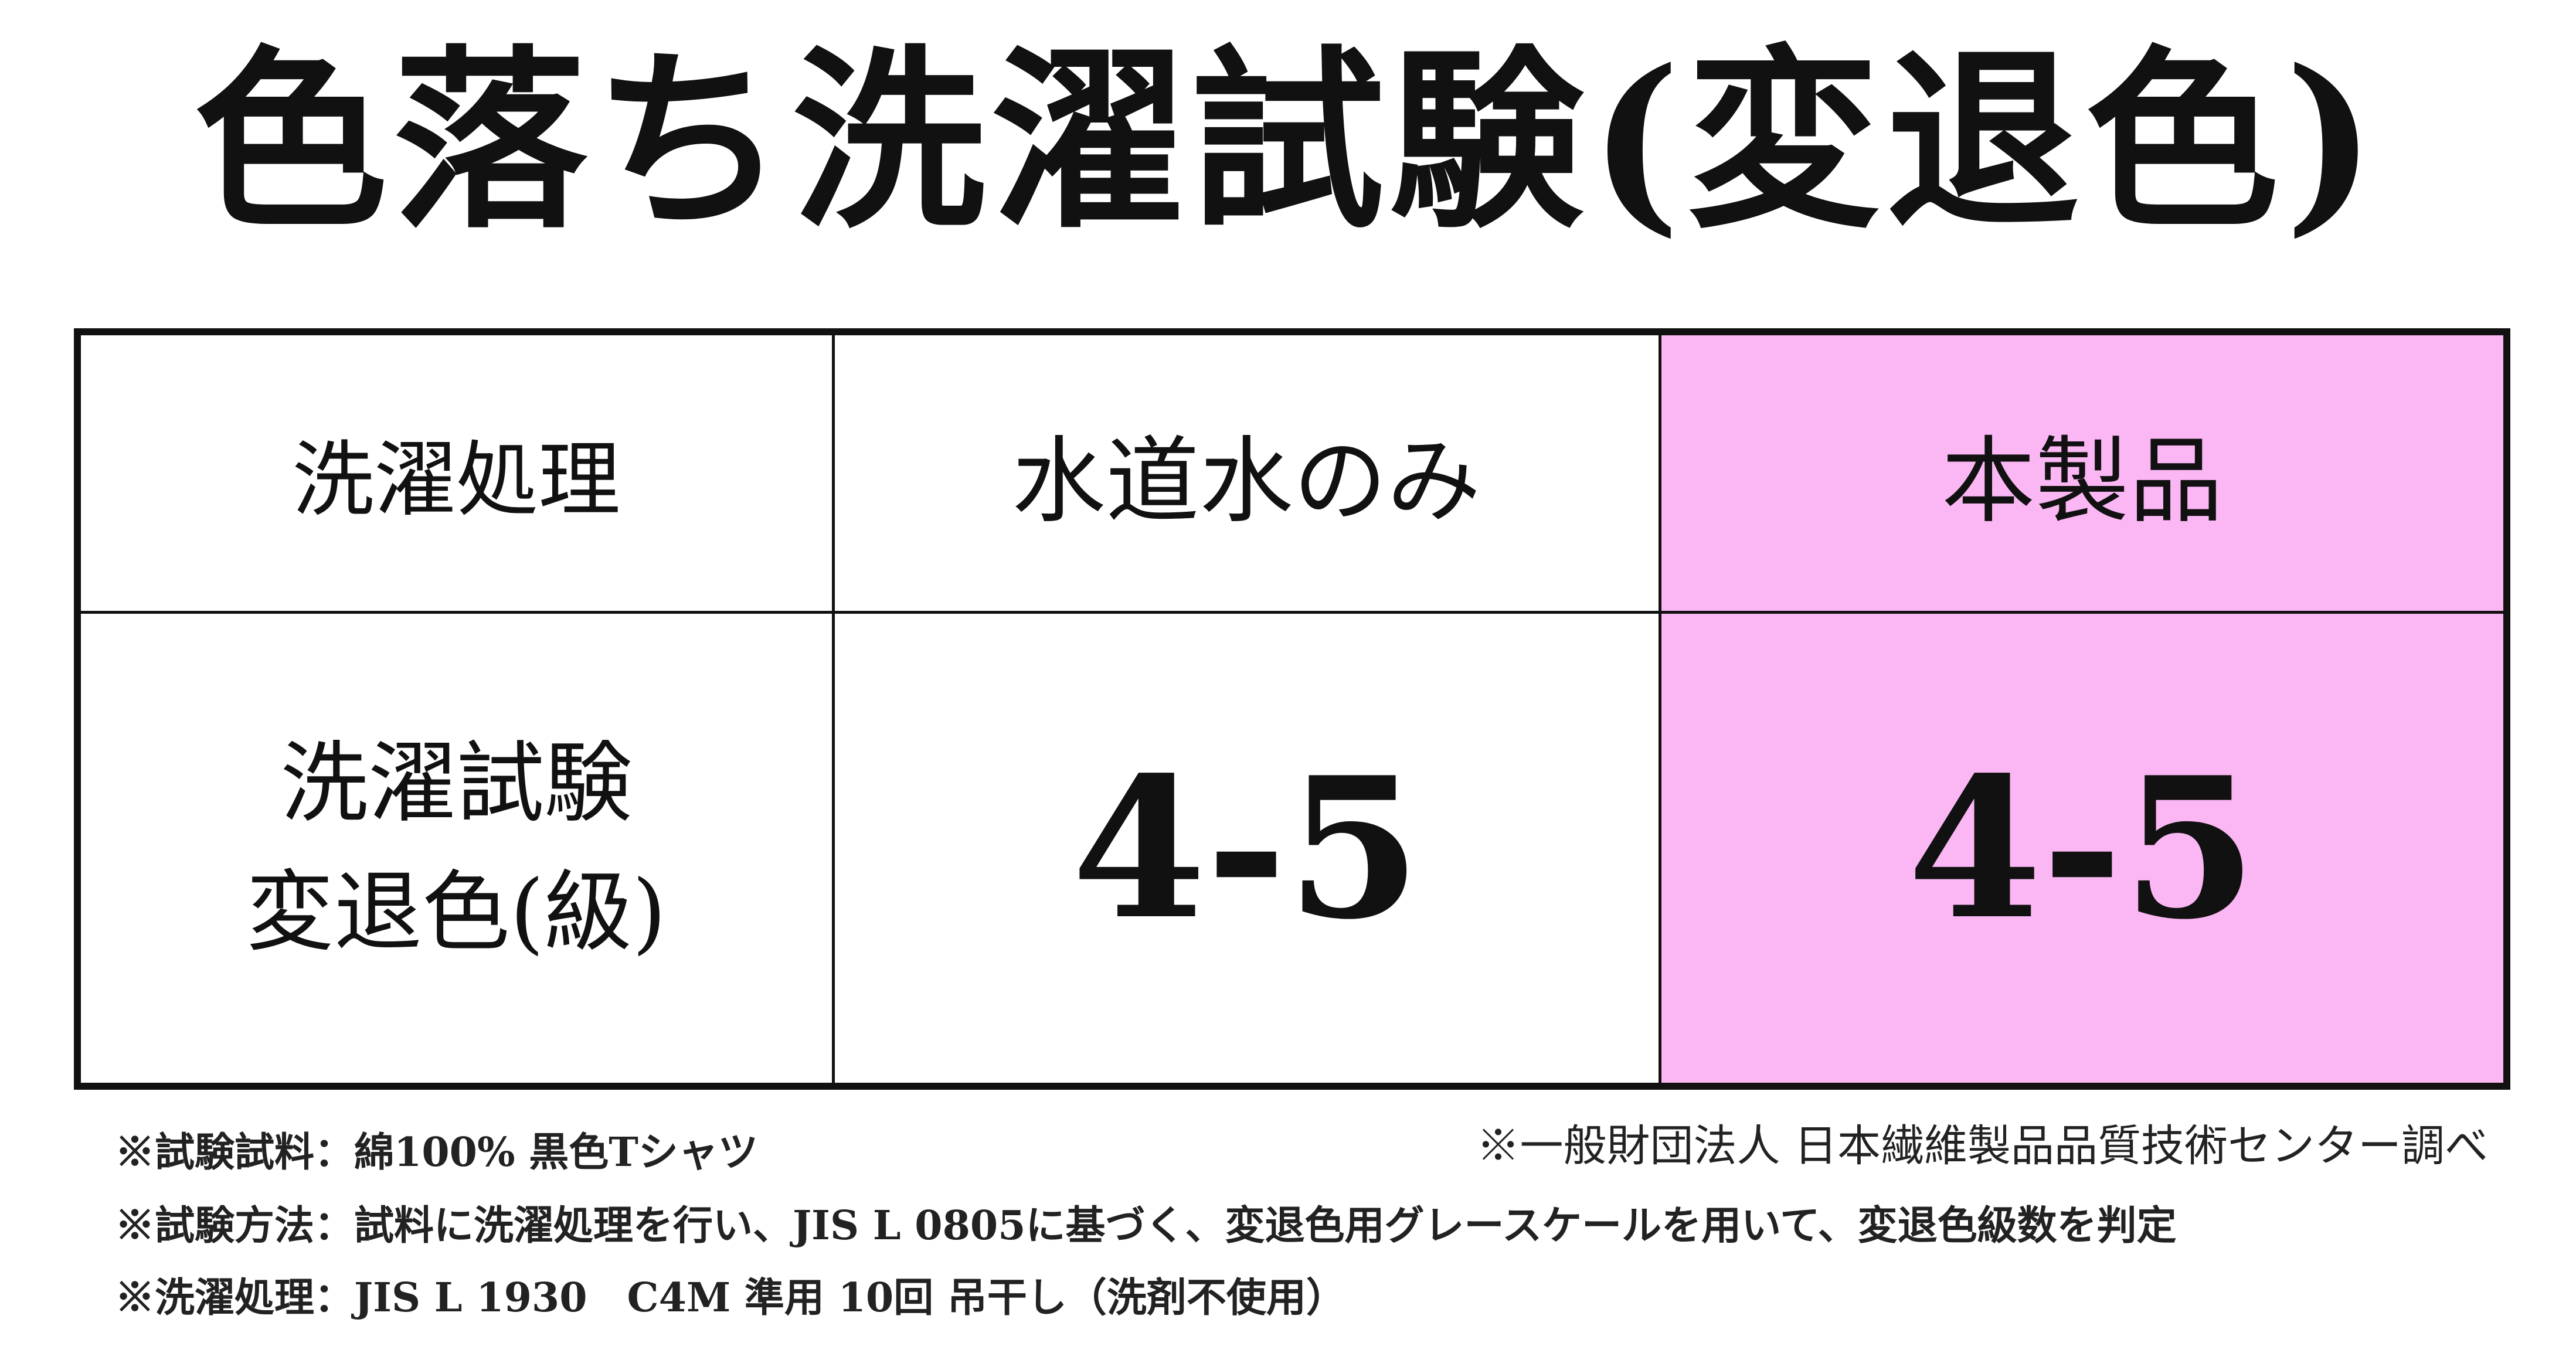 The width and height of the screenshot is (2576, 1360). I want to click on header-product: 本製品, so click(2084, 472).